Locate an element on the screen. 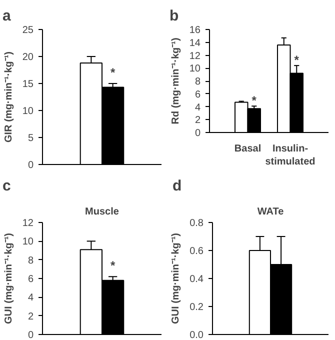  x-tick-label: Insulin-stimulated is located at coordinates (290, 156).